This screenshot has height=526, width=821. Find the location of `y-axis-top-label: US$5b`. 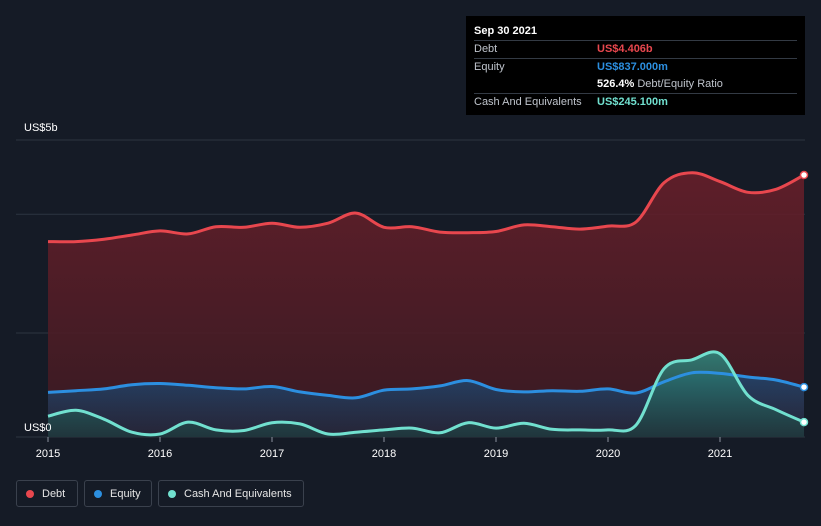

y-axis-top-label: US$5b is located at coordinates (41, 128).